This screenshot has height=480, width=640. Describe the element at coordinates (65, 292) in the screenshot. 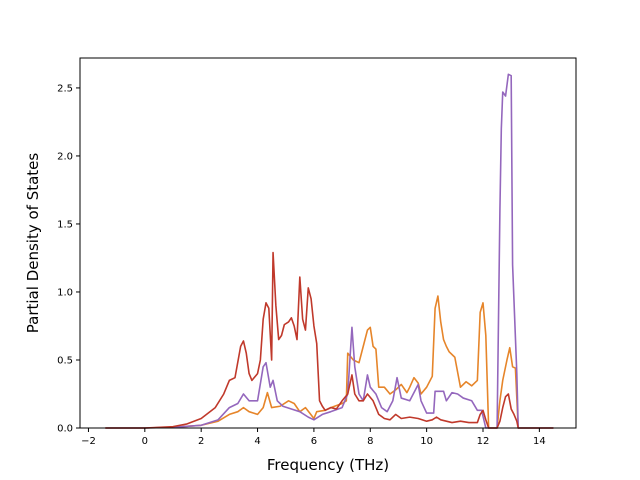

I see `y-tick-label: 1.0` at that location.